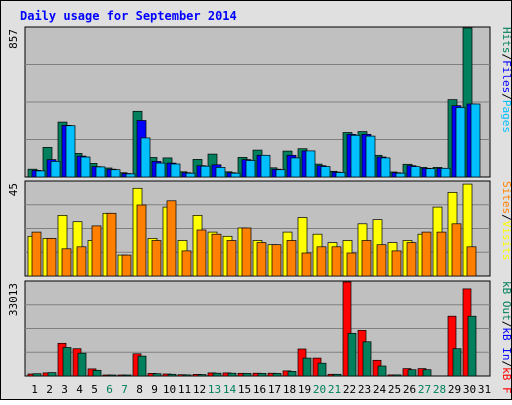 This screenshot has height=405, width=512. I want to click on legend-top: Hits/Files/Pages, so click(506, 80).